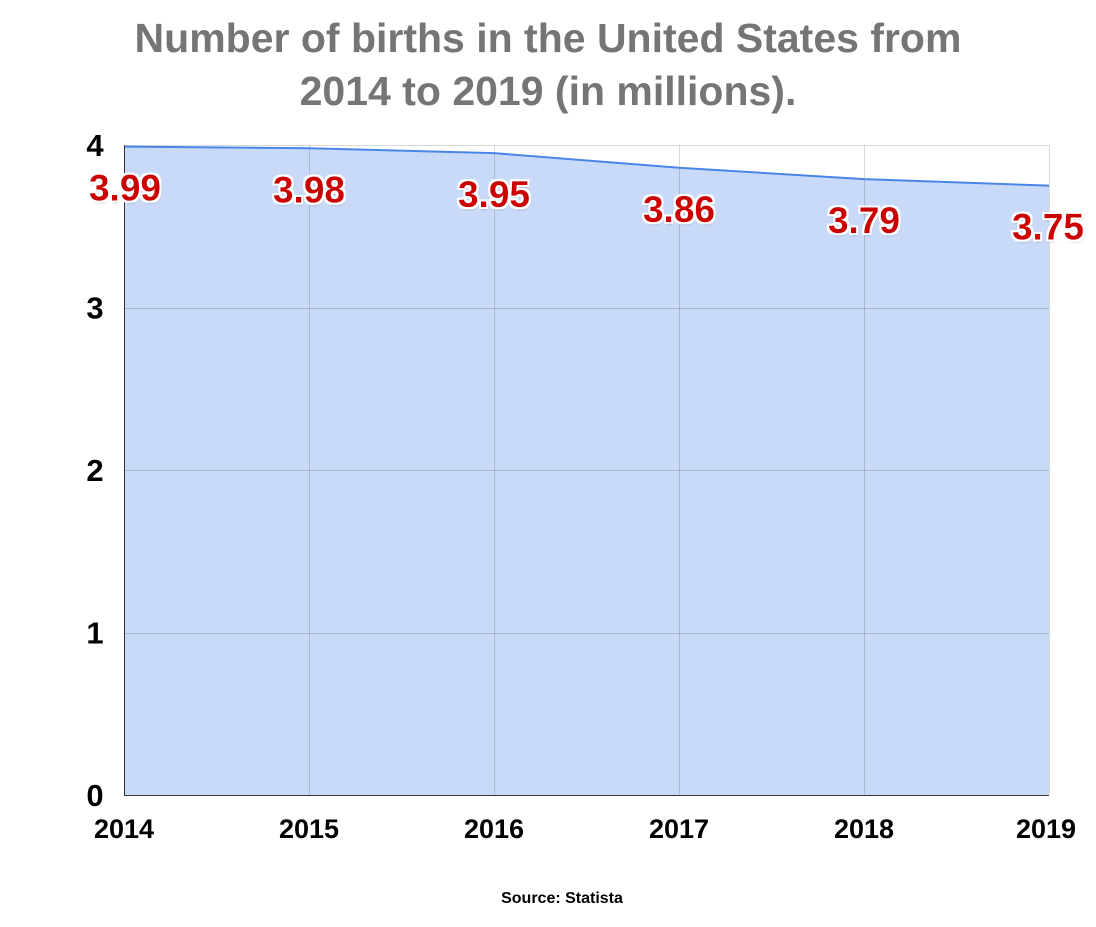  I want to click on y-tick-label-4: 4, so click(95, 145).